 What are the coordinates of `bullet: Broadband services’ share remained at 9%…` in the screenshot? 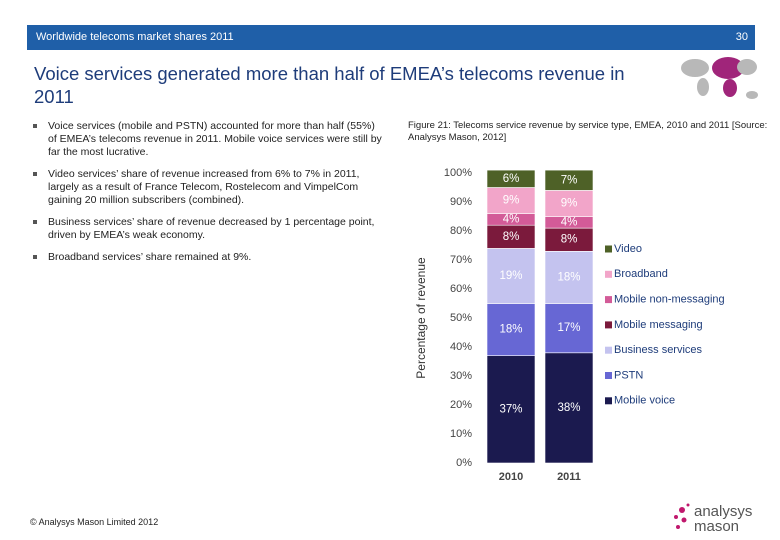 It's located at (207, 257).